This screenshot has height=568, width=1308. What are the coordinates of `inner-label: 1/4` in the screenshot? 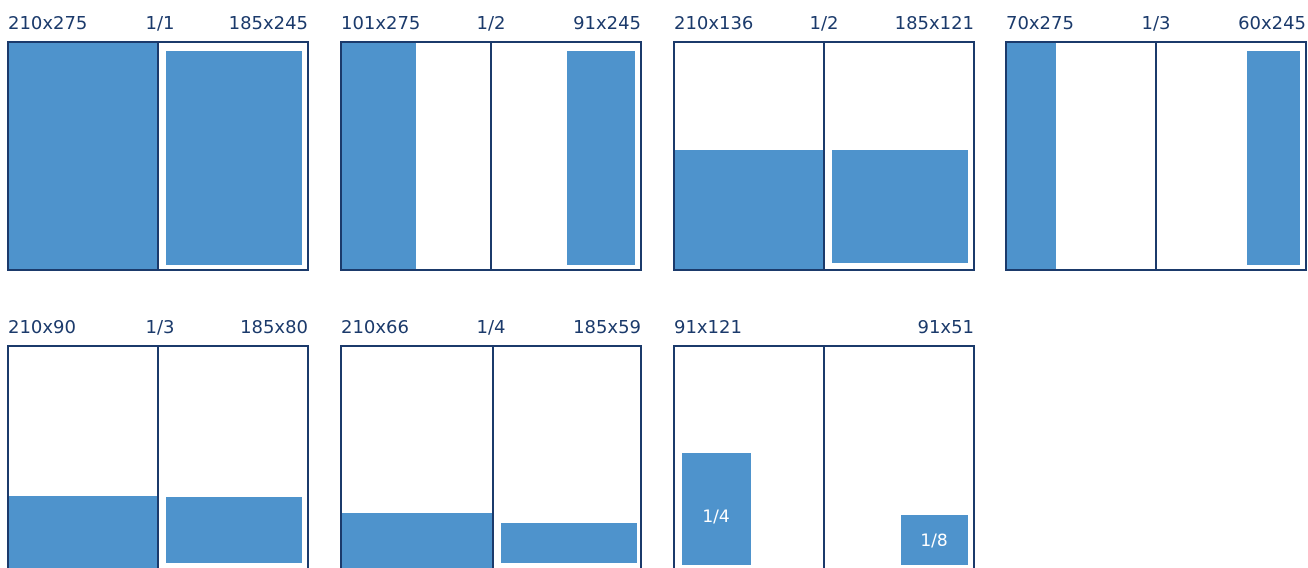 It's located at (715, 517).